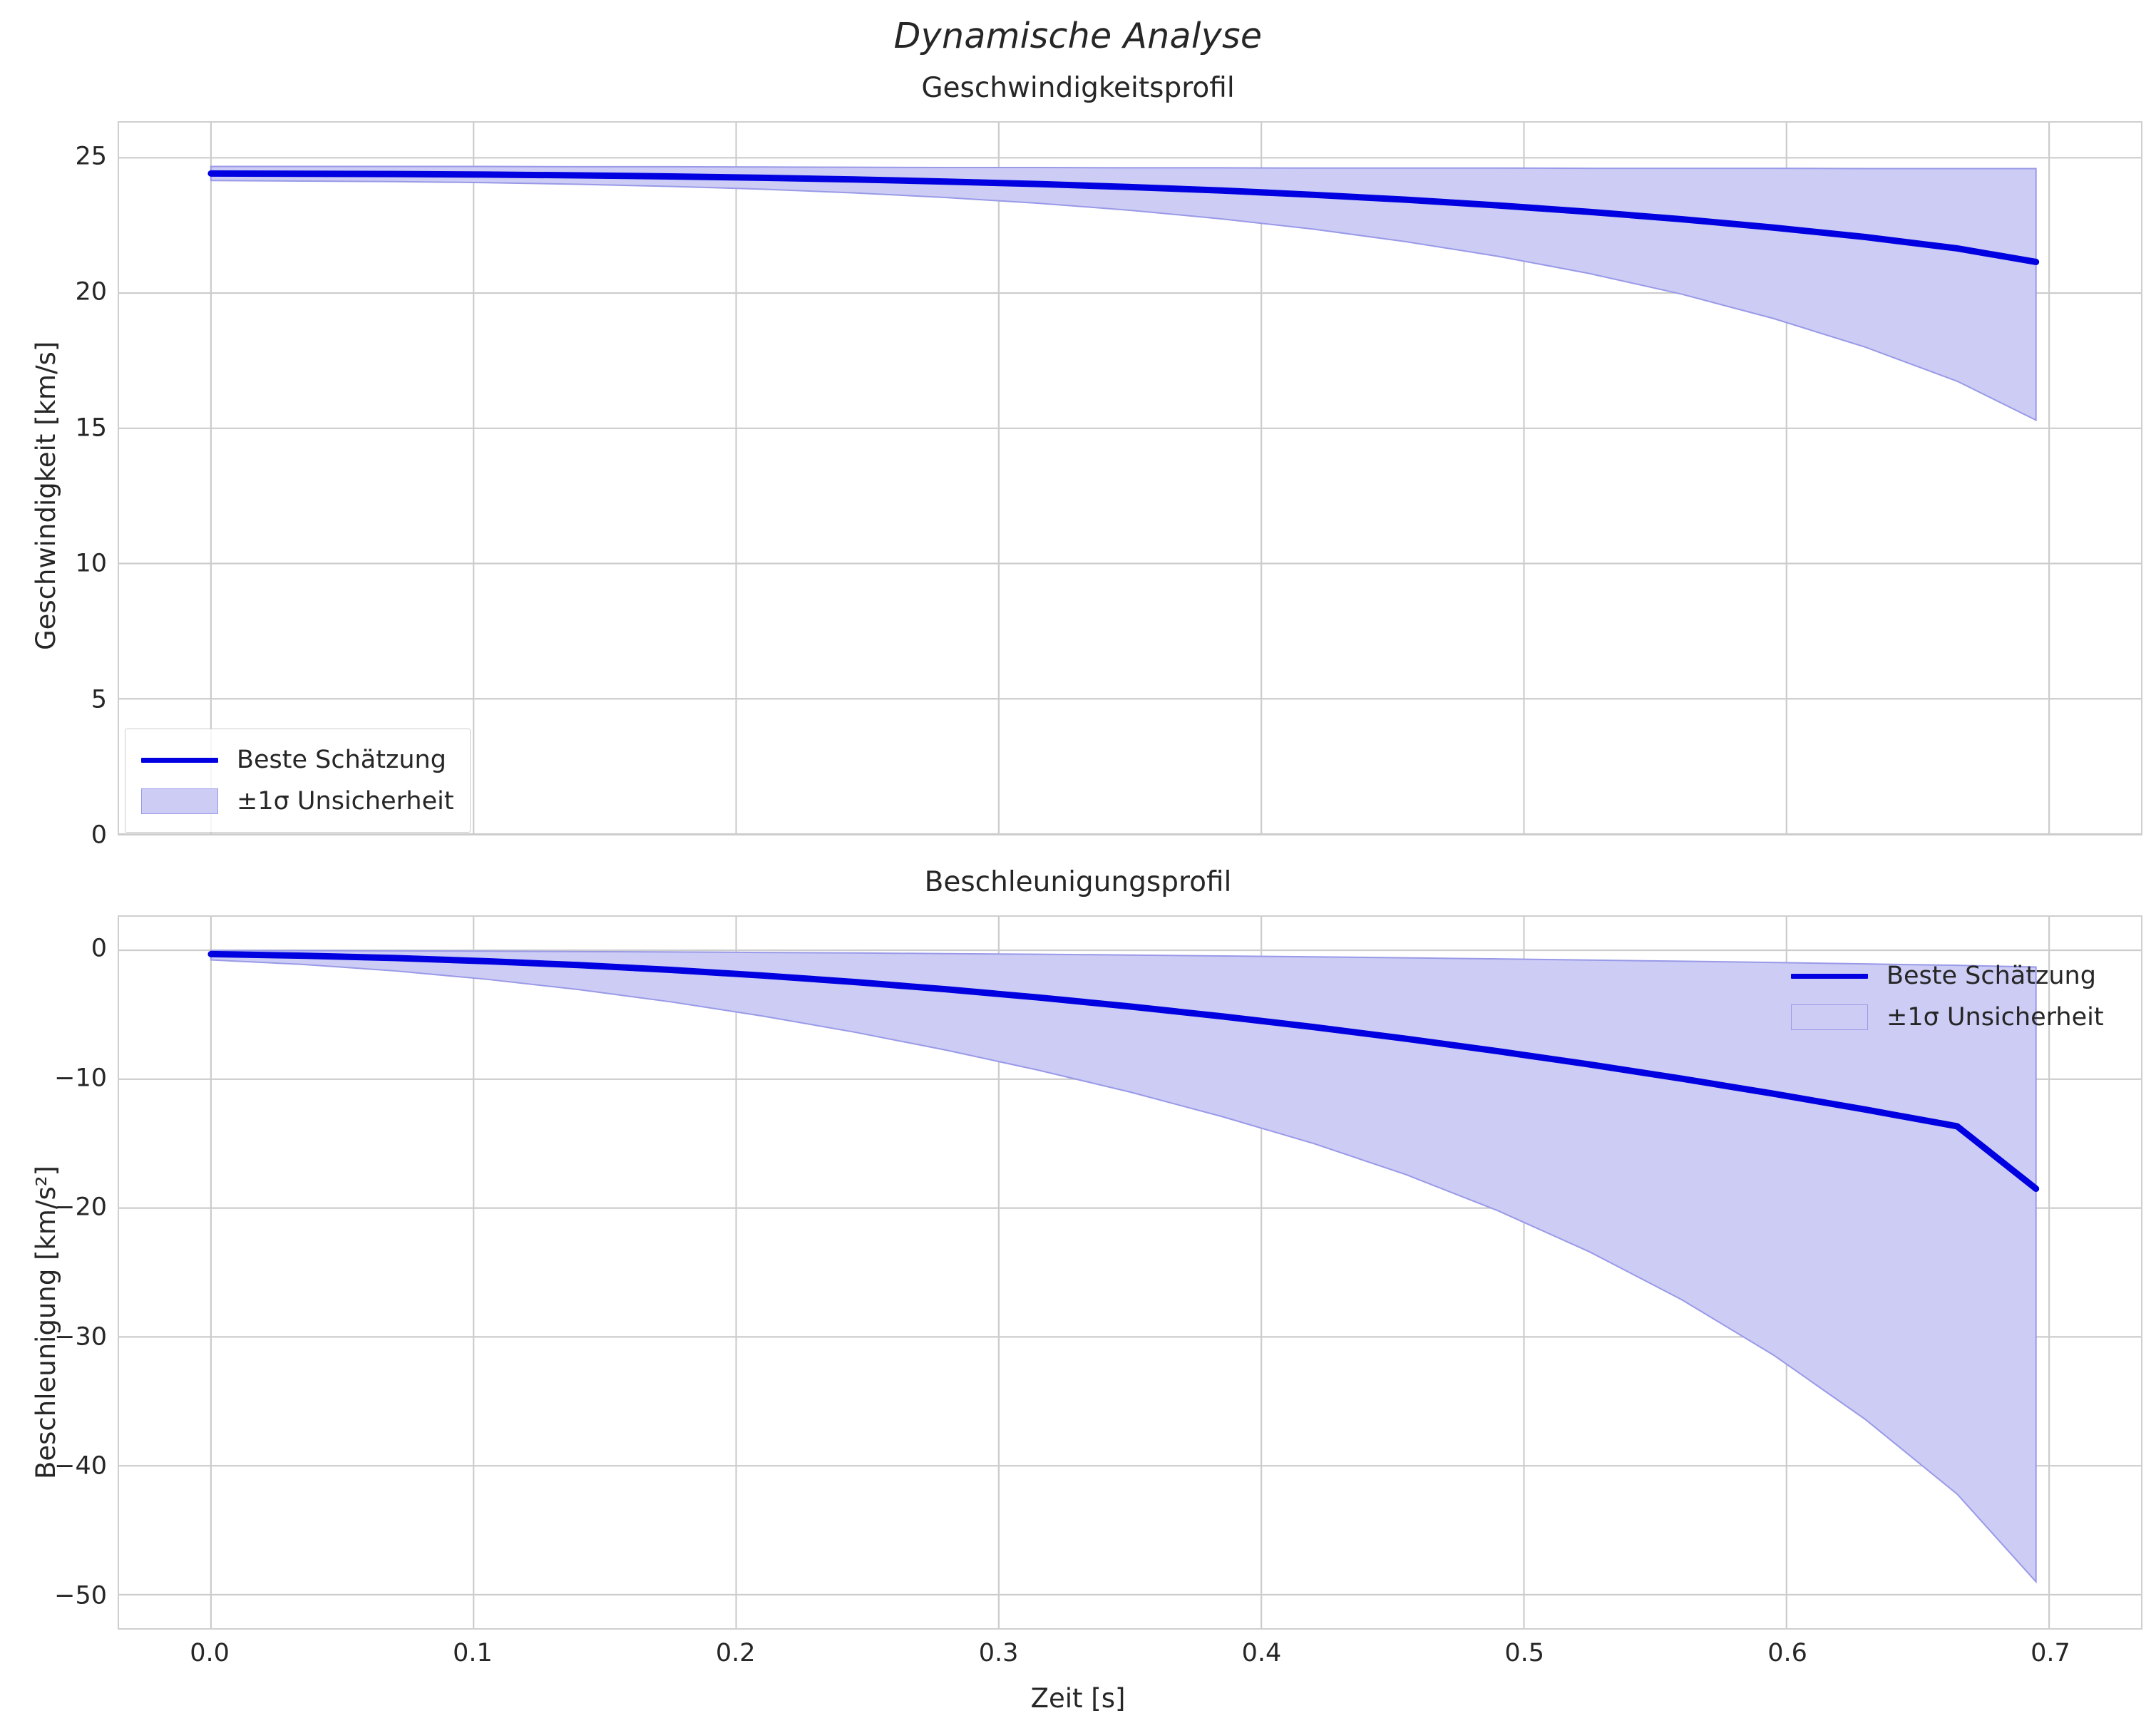 This screenshot has height=1728, width=2156. Describe the element at coordinates (99, 835) in the screenshot. I see `velocity-ytick-label: 0` at that location.